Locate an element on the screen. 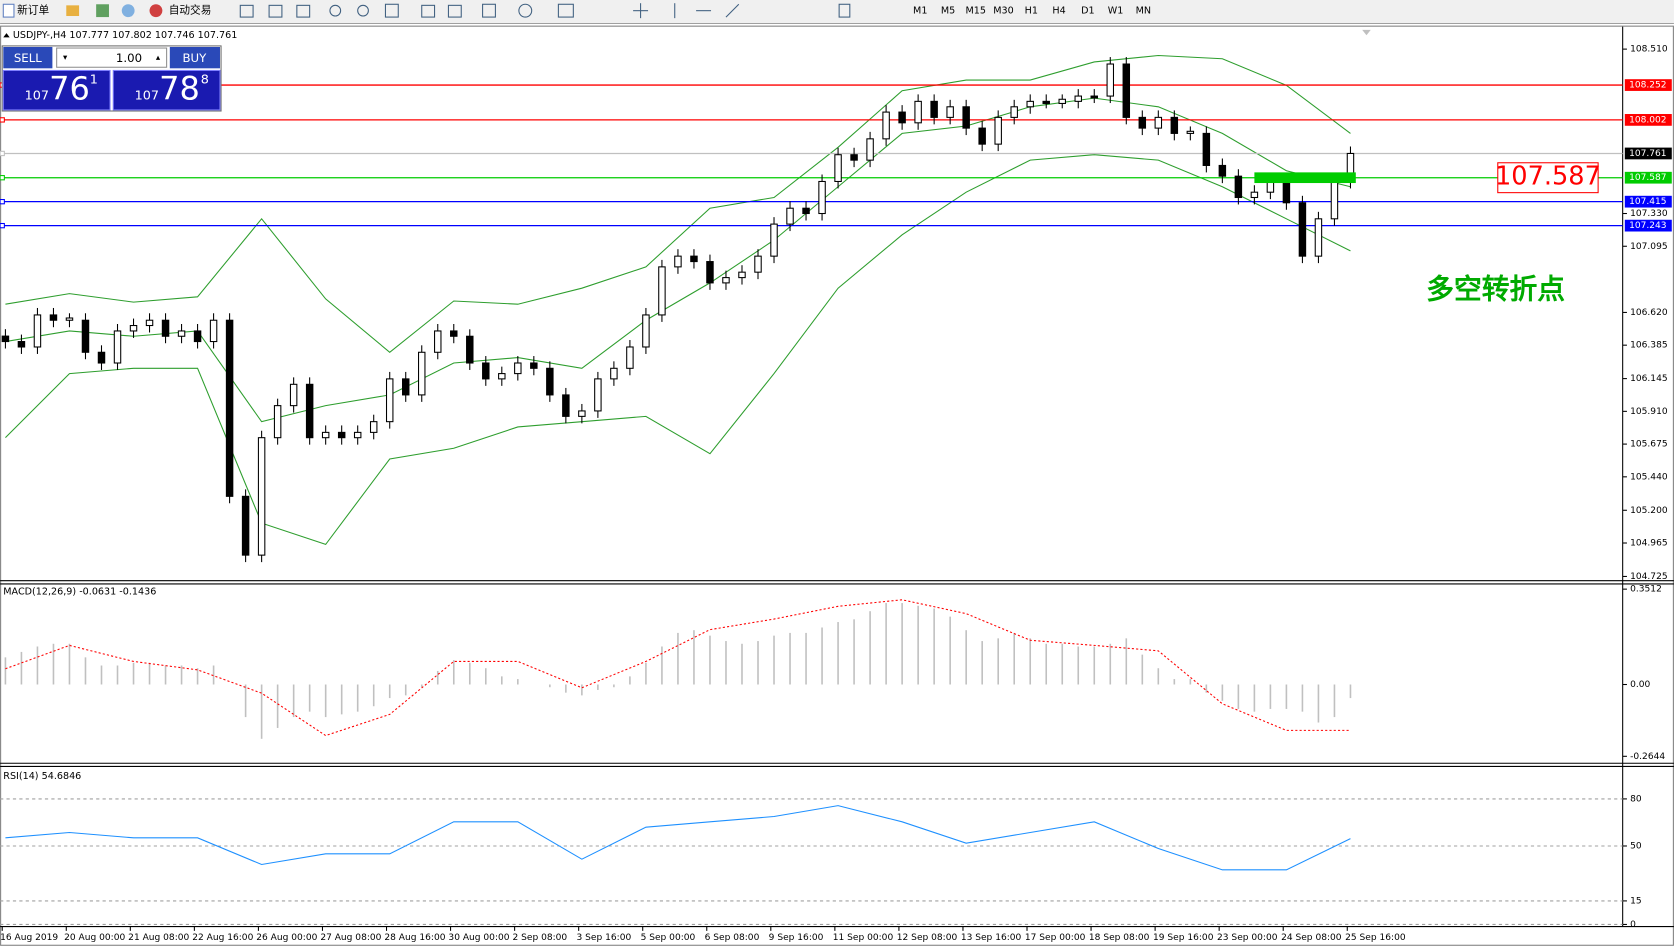  sell-button is located at coordinates (28, 57).